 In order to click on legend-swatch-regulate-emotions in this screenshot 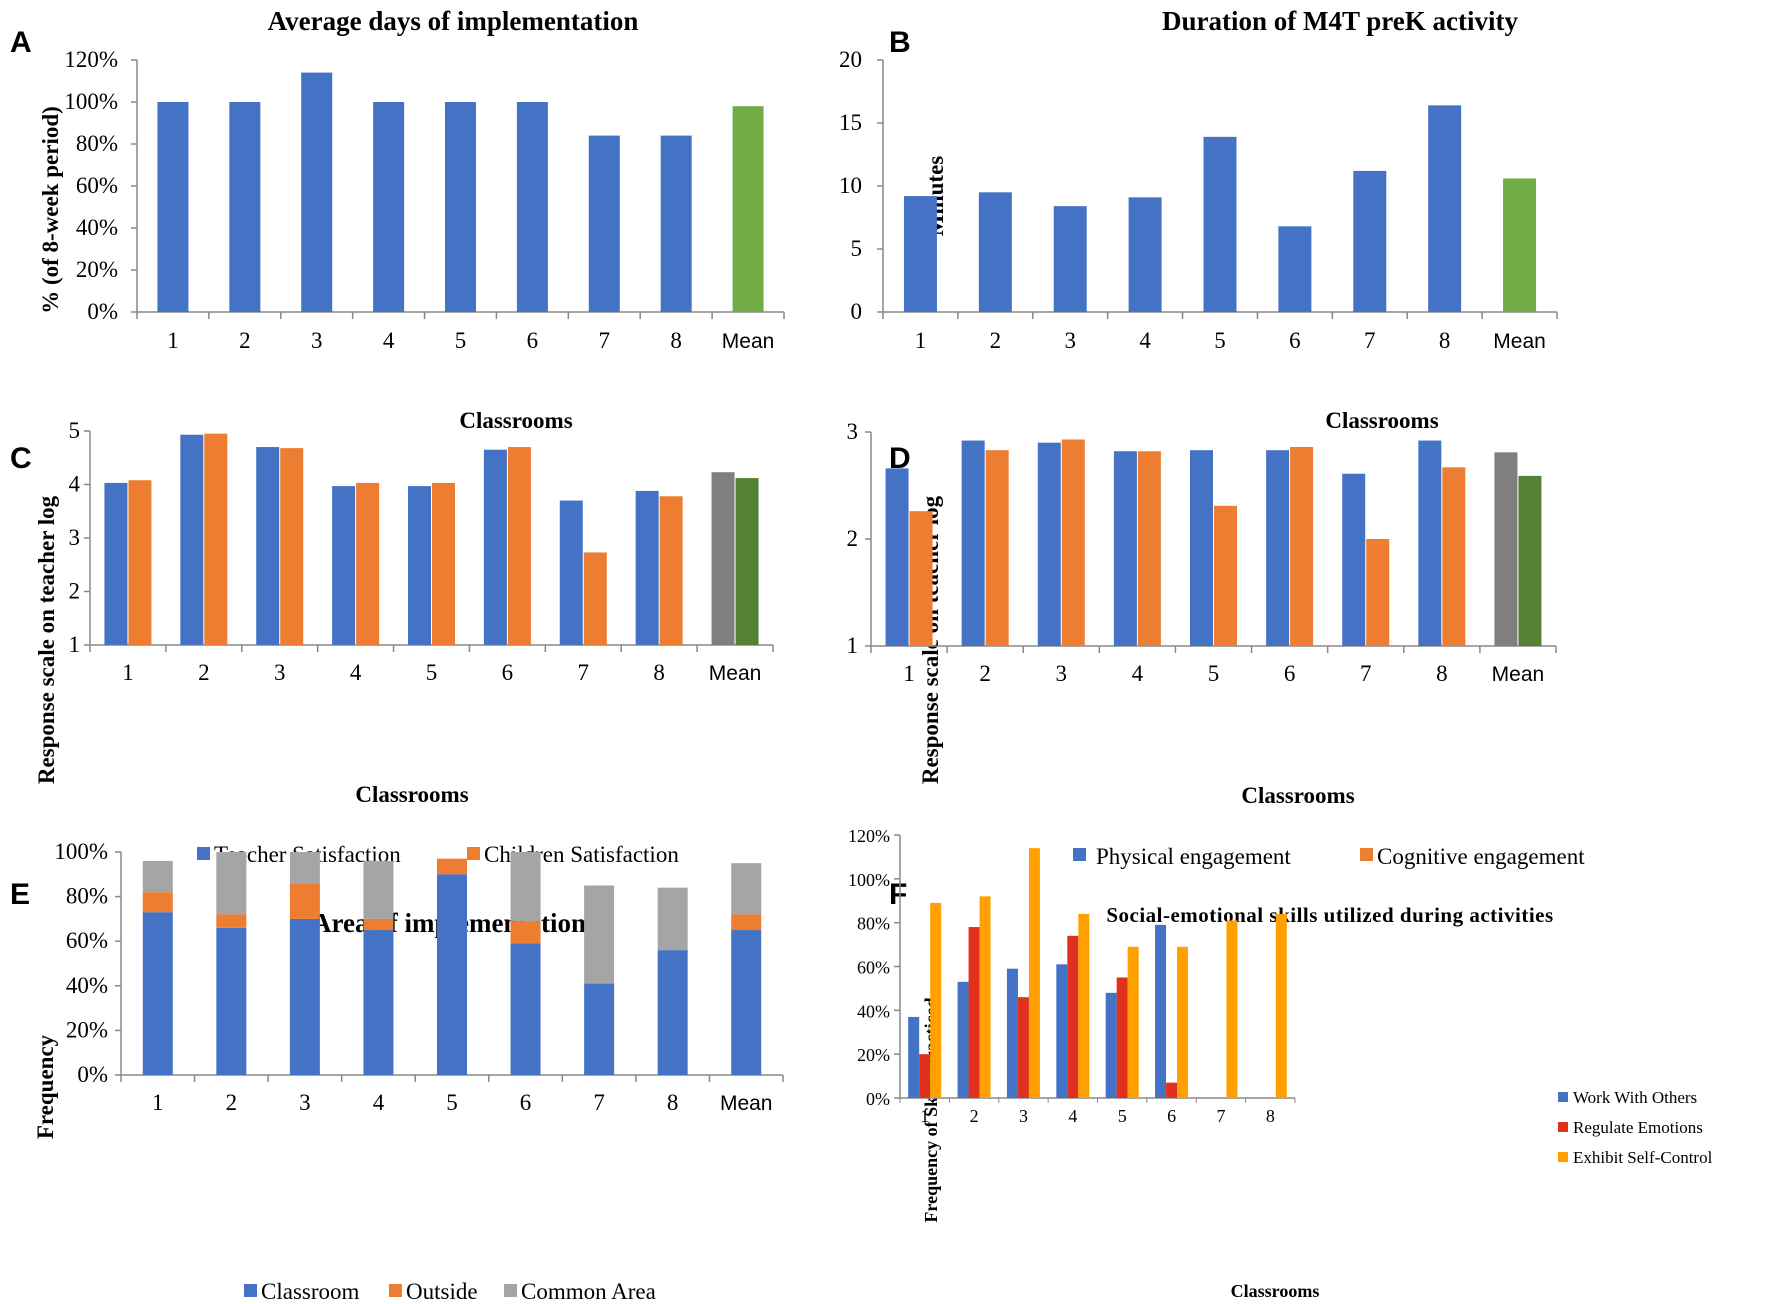, I will do `click(1563, 1127)`.